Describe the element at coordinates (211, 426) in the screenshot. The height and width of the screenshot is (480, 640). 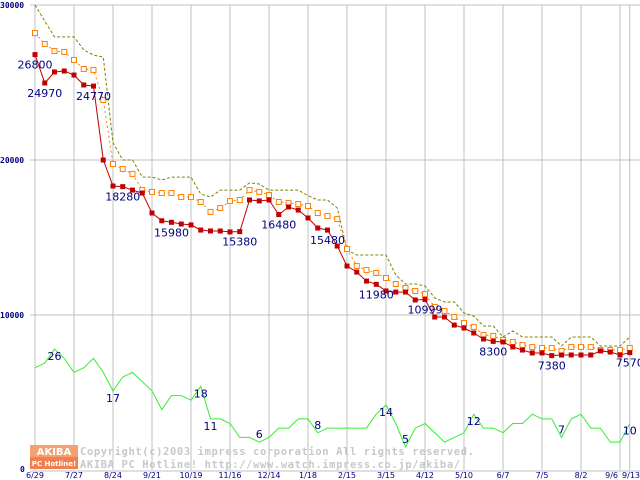
I see `shop-count-data-label: 11` at that location.